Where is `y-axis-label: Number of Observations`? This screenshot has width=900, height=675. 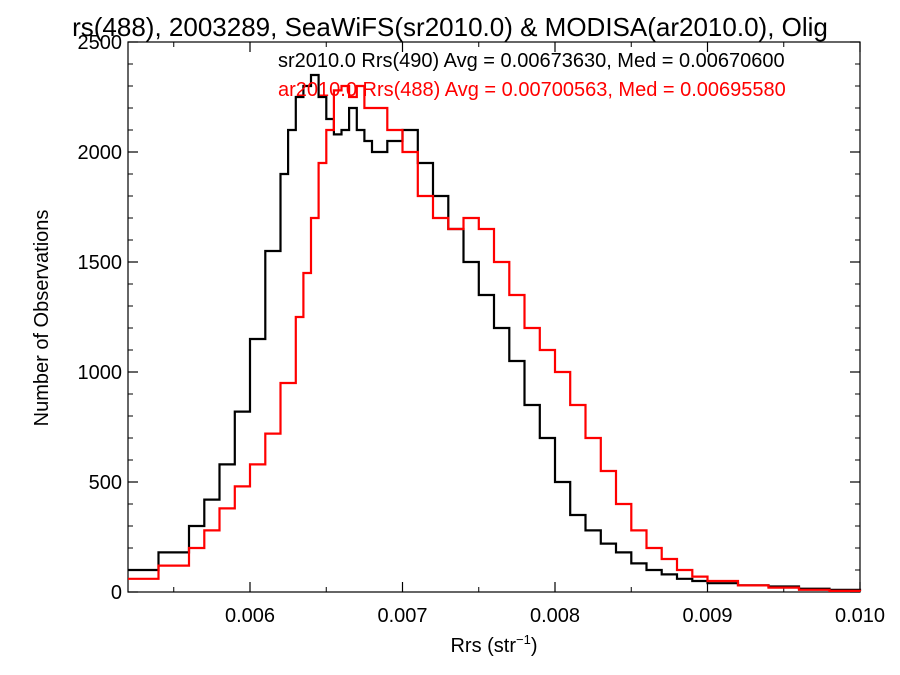 y-axis-label: Number of Observations is located at coordinates (42, 318).